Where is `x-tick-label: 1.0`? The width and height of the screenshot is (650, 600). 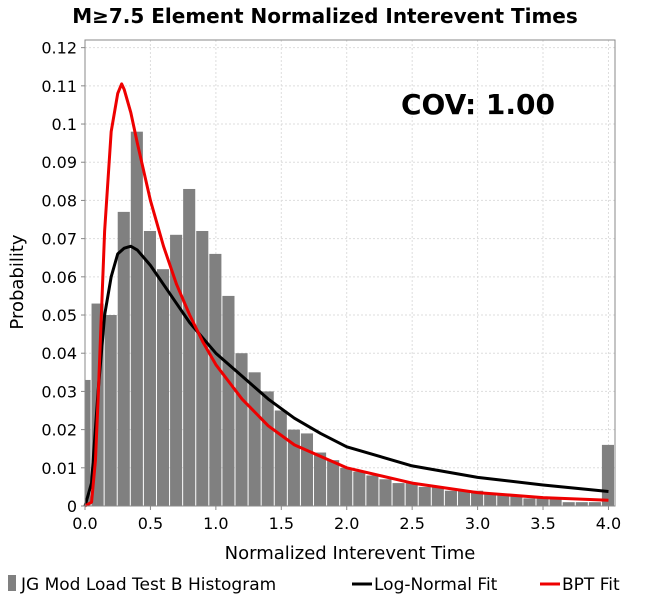 x-tick-label: 1.0 is located at coordinates (215, 523).